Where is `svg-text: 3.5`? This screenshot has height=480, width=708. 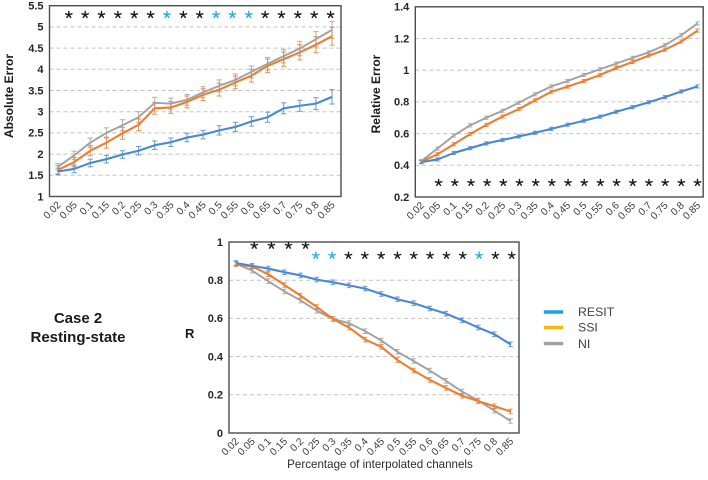
svg-text: 3.5 is located at coordinates (35, 91).